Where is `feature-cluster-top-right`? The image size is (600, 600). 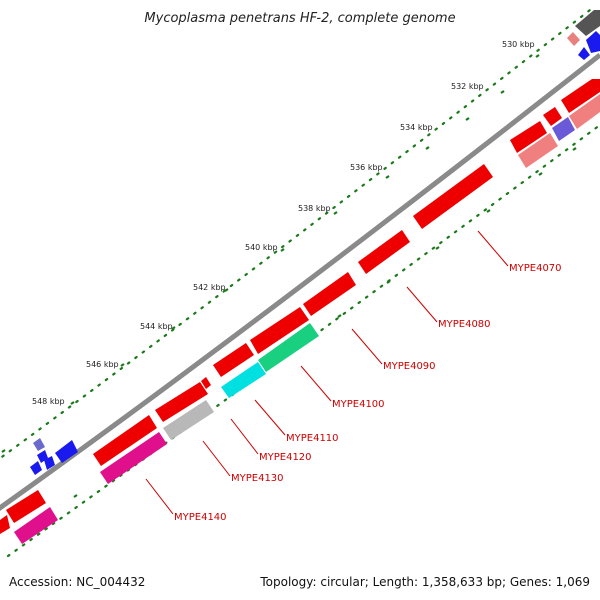
feature-cluster-top-right is located at coordinates (555, 89).